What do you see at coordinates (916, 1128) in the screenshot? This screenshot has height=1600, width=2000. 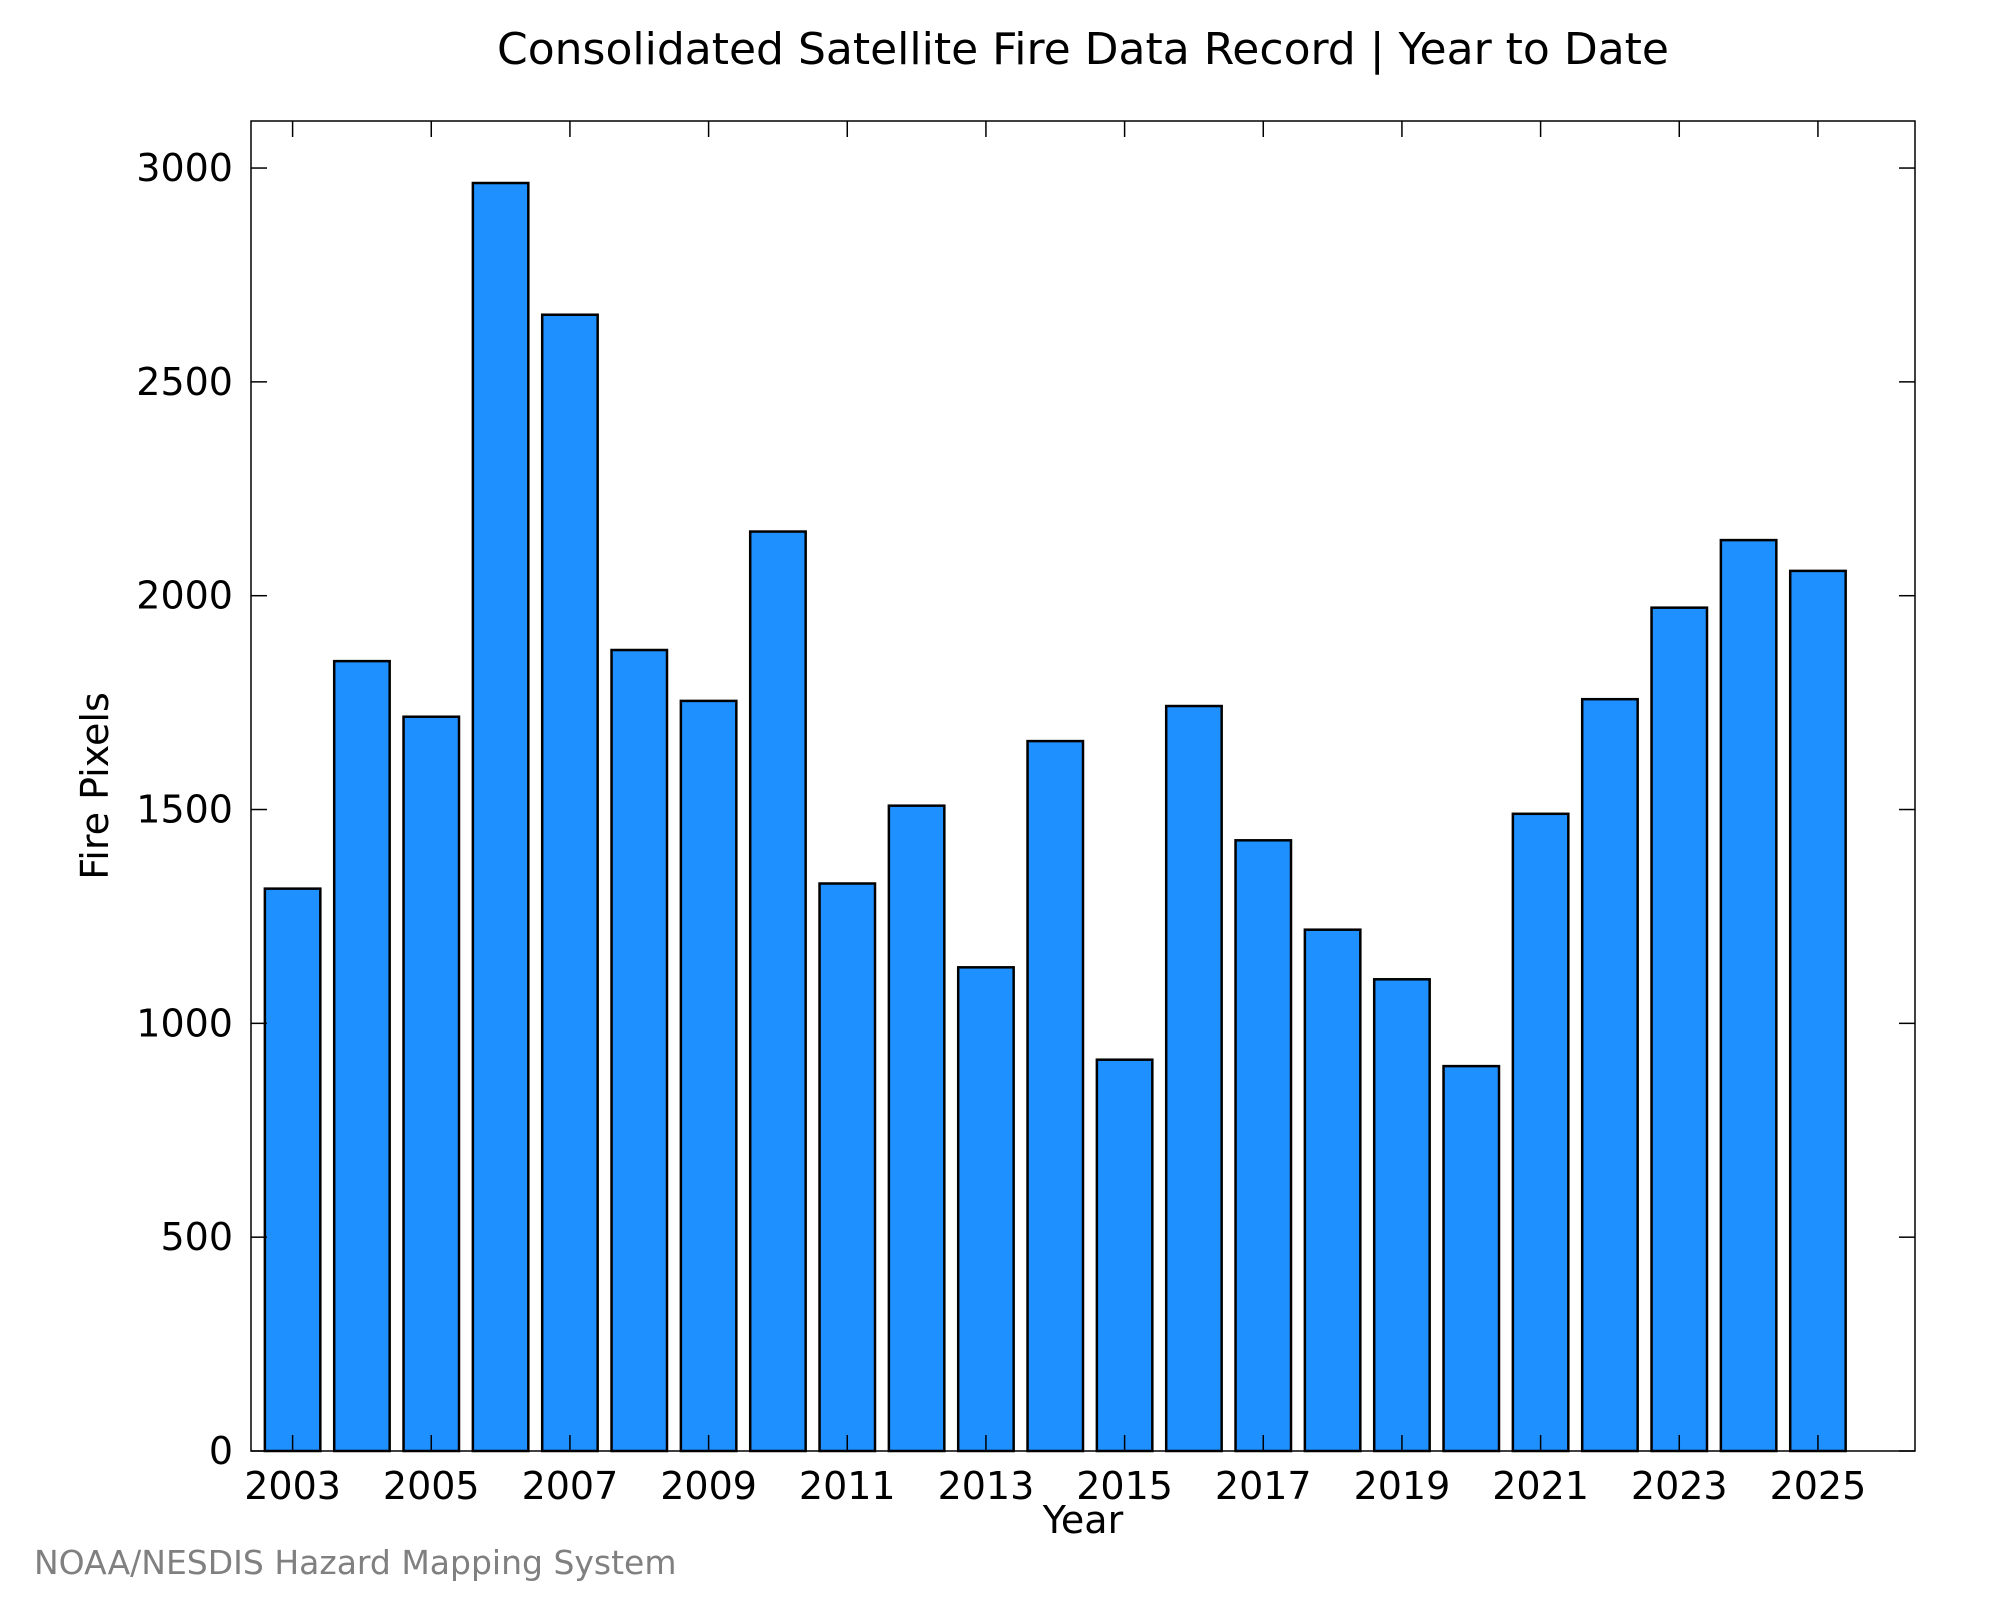 I see `bar-2012` at bounding box center [916, 1128].